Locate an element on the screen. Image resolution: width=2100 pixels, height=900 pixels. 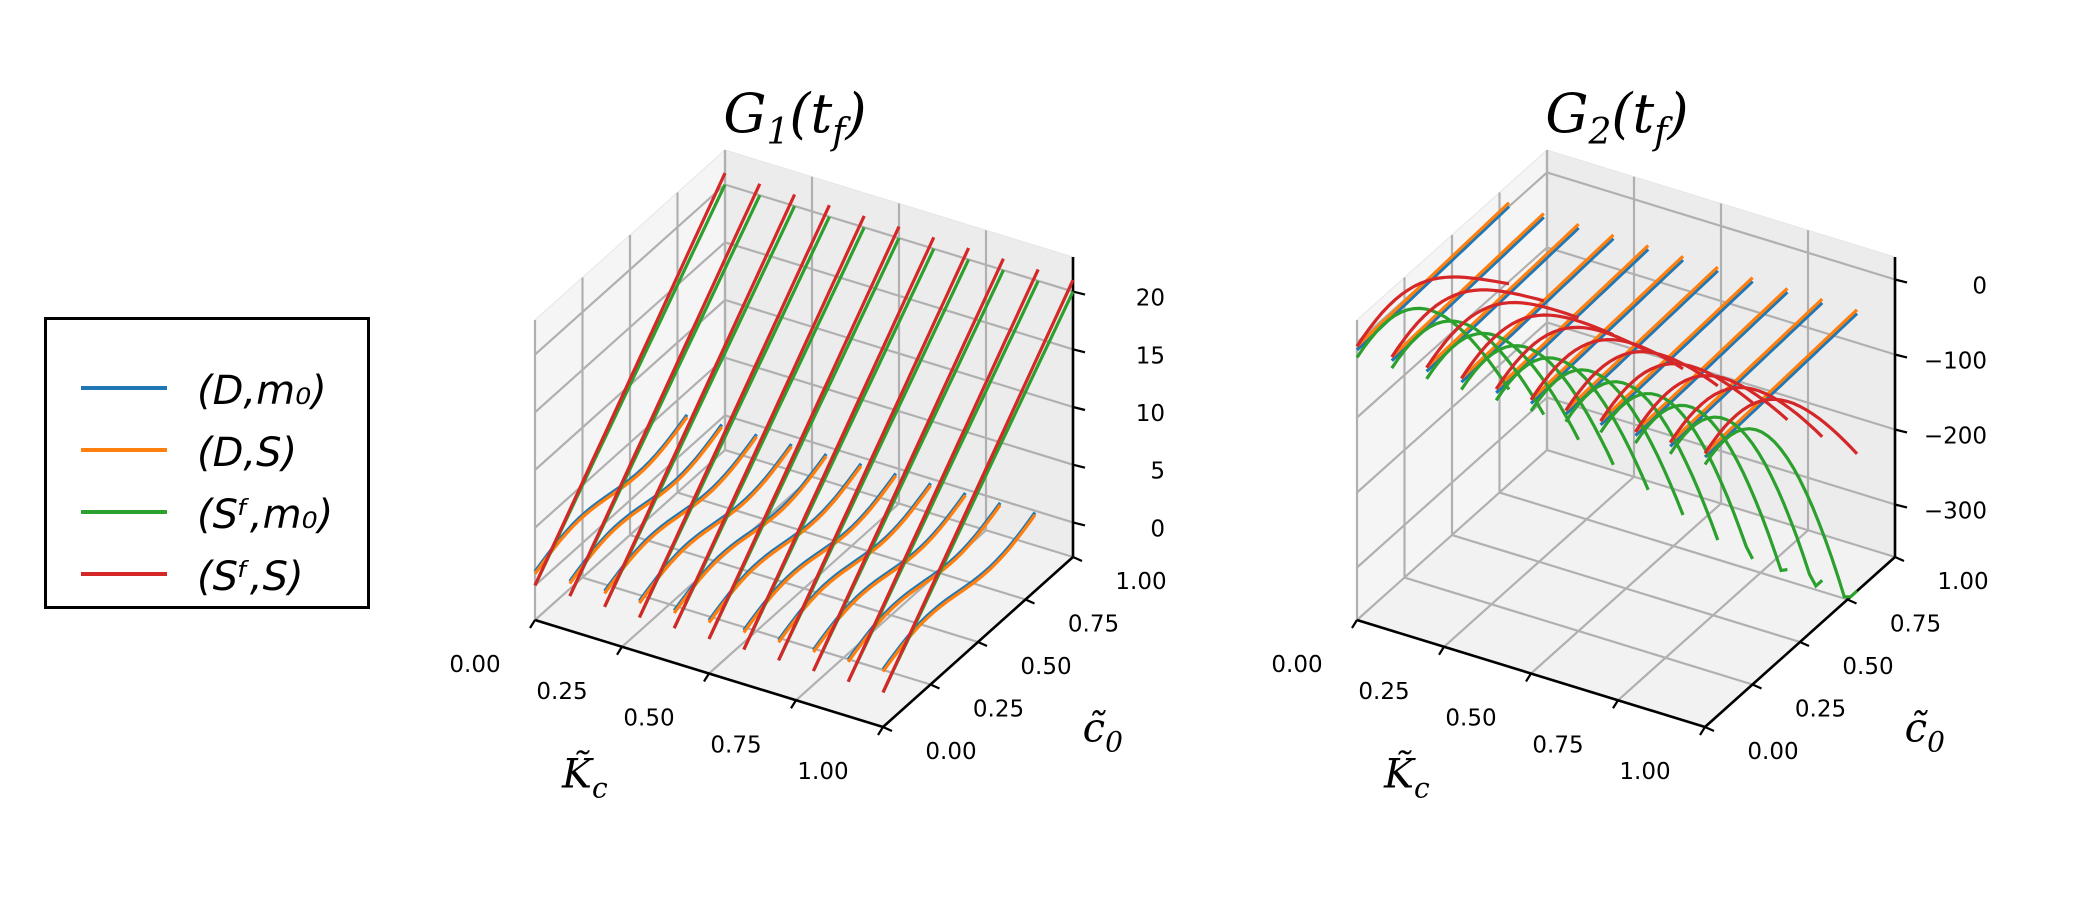
z-tick-label: 15 is located at coordinates (1150, 356).